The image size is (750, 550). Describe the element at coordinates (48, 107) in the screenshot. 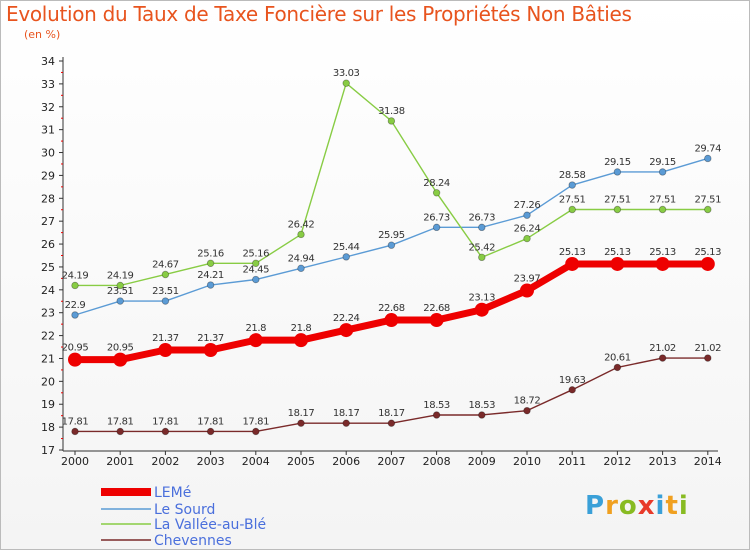

I see `y-tick-label: 32` at that location.